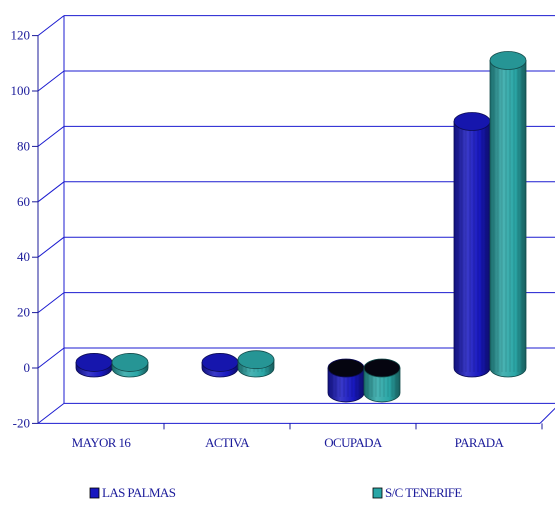  Describe the element at coordinates (21, 35) in the screenshot. I see `y-tick-label: 120` at that location.